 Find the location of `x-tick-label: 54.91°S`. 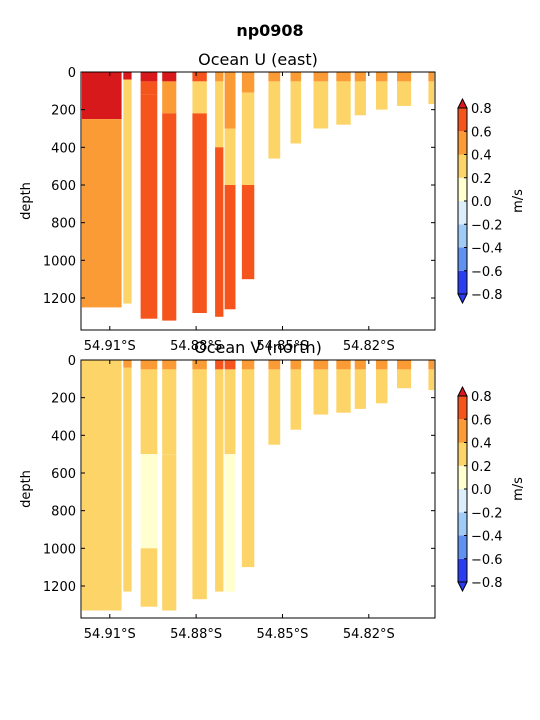

x-tick-label: 54.91°S is located at coordinates (110, 634).